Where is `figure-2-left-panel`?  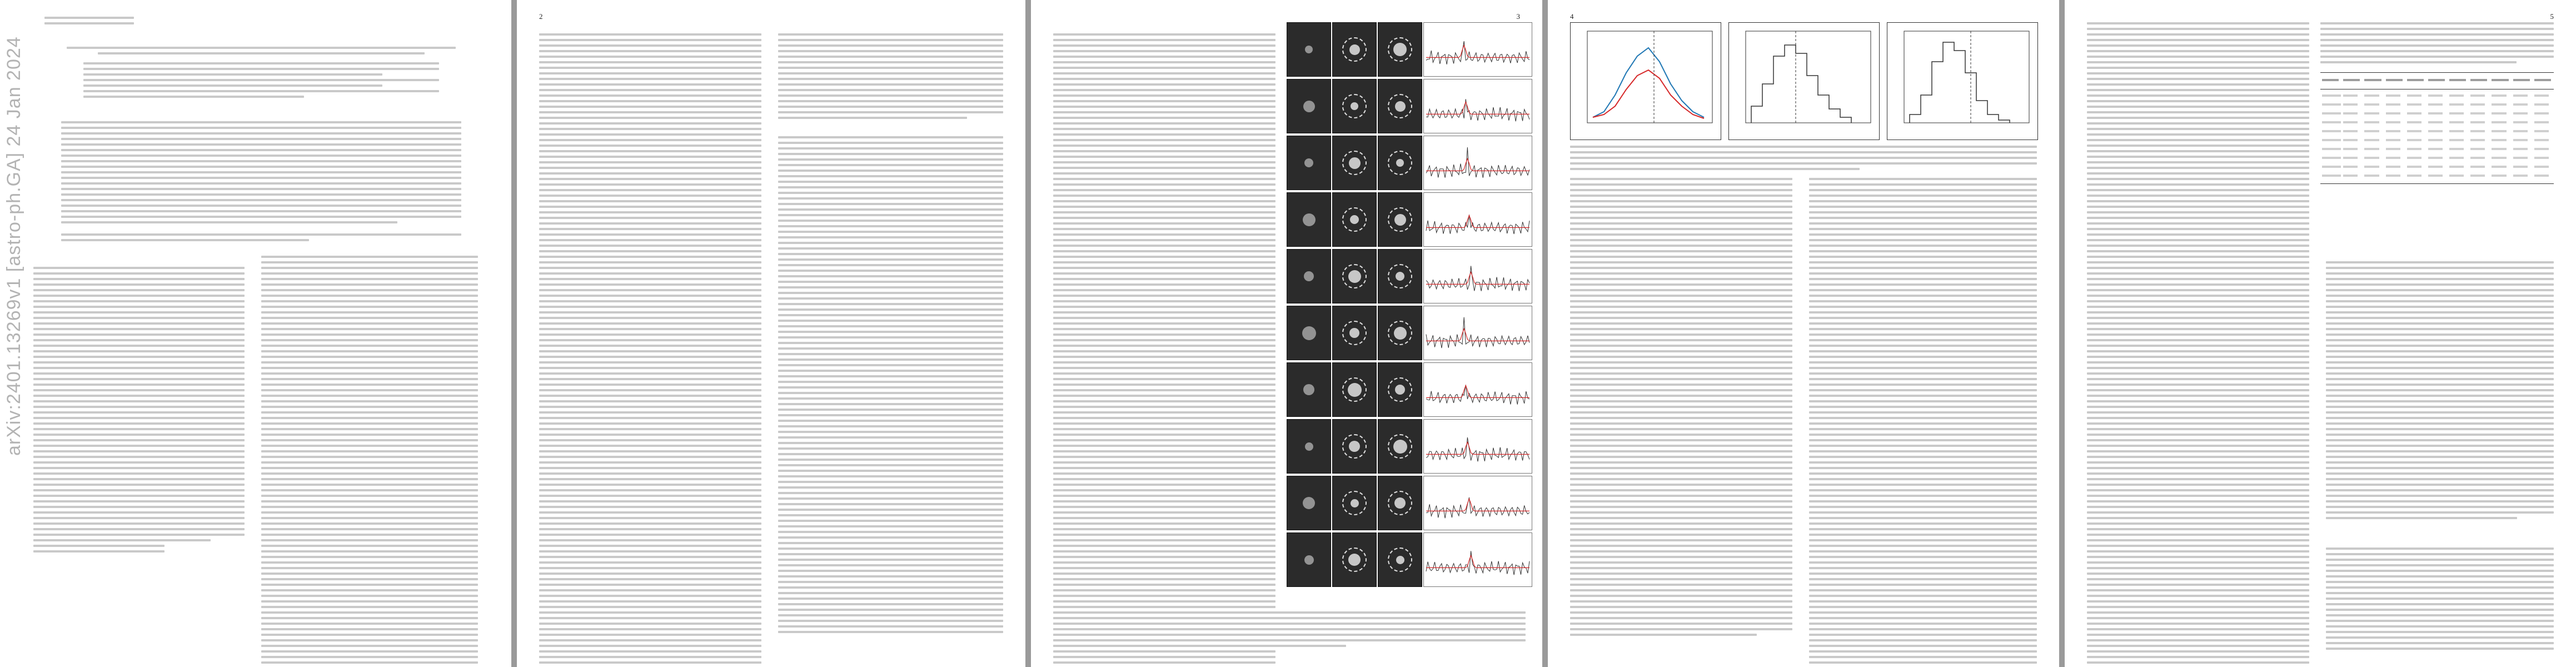
figure-2-left-panel is located at coordinates (1645, 81).